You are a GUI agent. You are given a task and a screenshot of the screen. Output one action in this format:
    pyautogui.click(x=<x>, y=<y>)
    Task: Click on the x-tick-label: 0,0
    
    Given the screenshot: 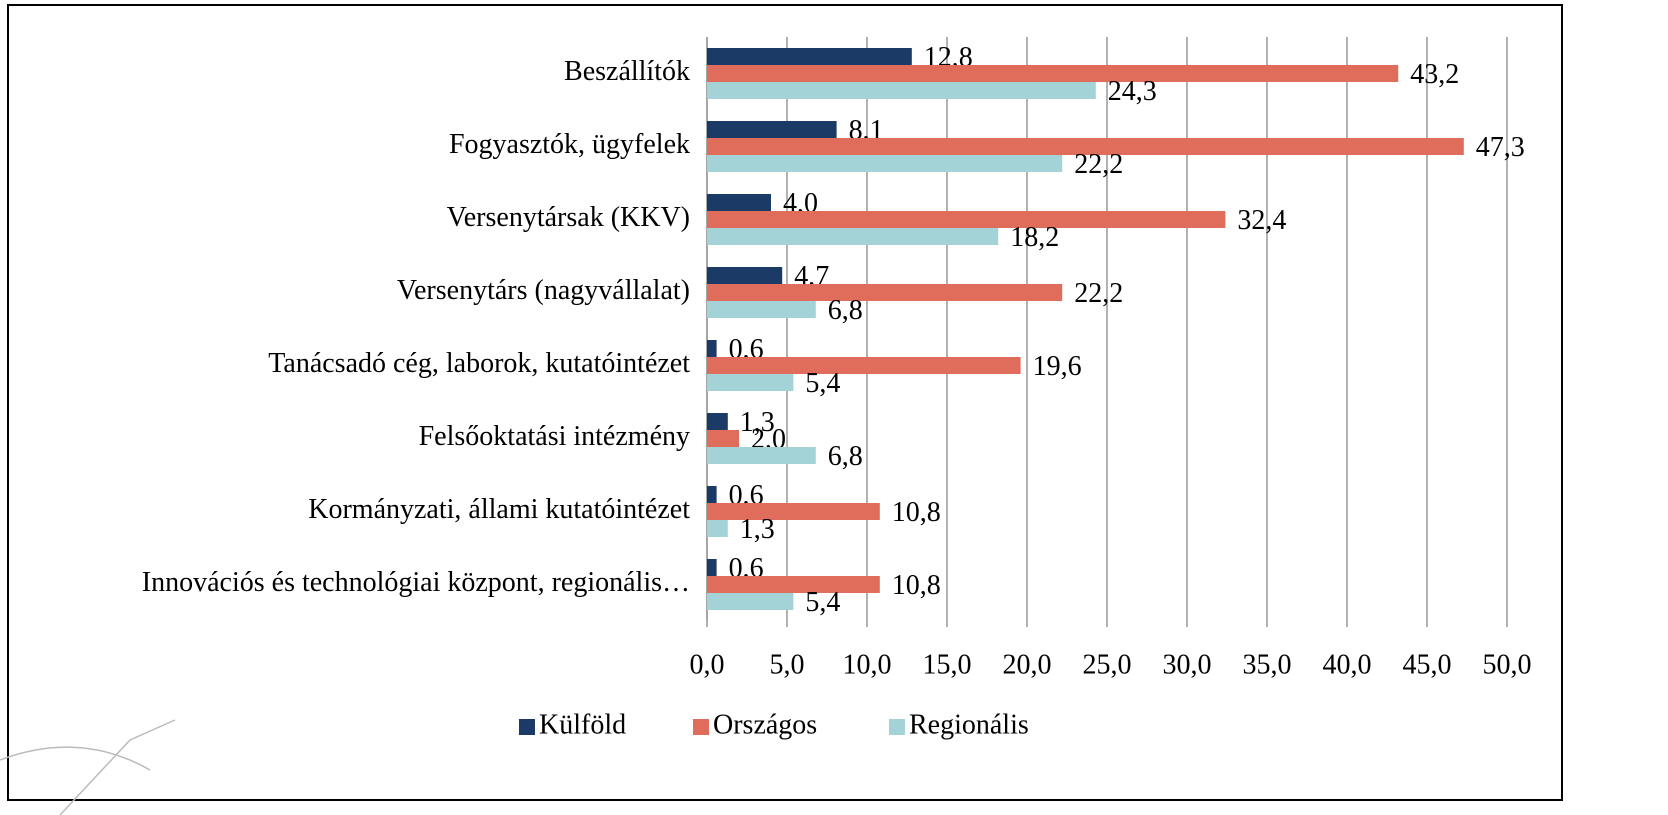 What is the action you would take?
    pyautogui.click(x=707, y=664)
    